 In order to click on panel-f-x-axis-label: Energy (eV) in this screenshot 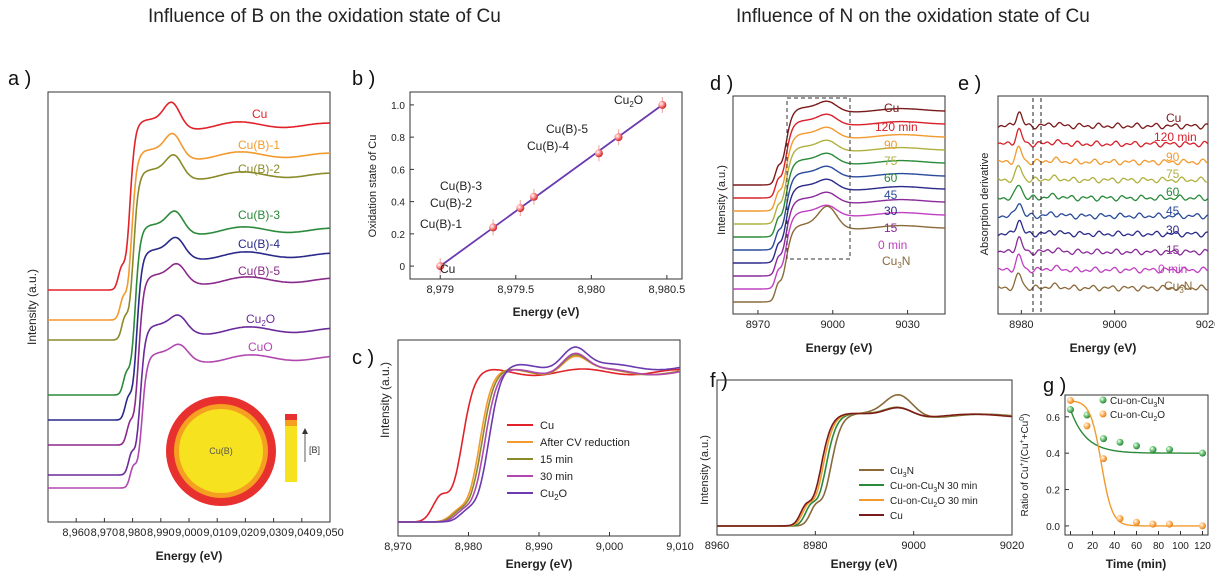, I will do `click(864, 564)`.